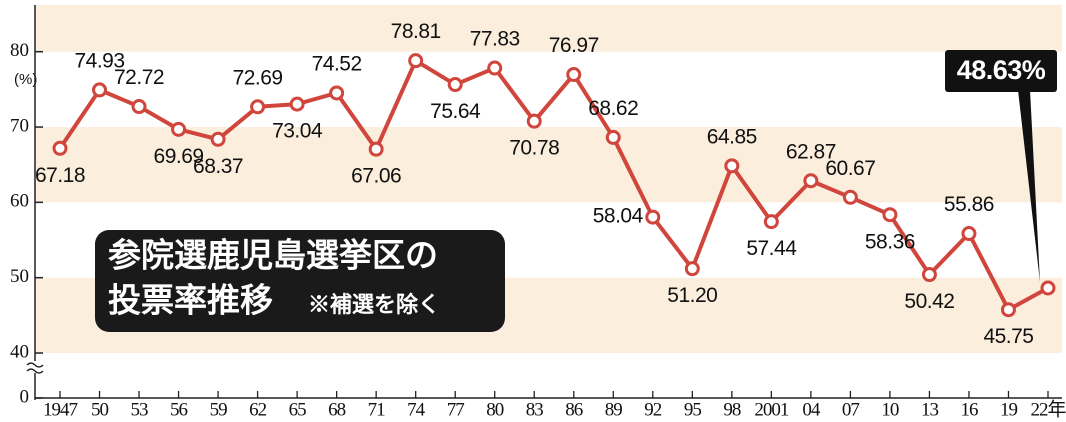 The height and width of the screenshot is (422, 1066). Describe the element at coordinates (298, 409) in the screenshot. I see `x-tick-label: 65` at that location.